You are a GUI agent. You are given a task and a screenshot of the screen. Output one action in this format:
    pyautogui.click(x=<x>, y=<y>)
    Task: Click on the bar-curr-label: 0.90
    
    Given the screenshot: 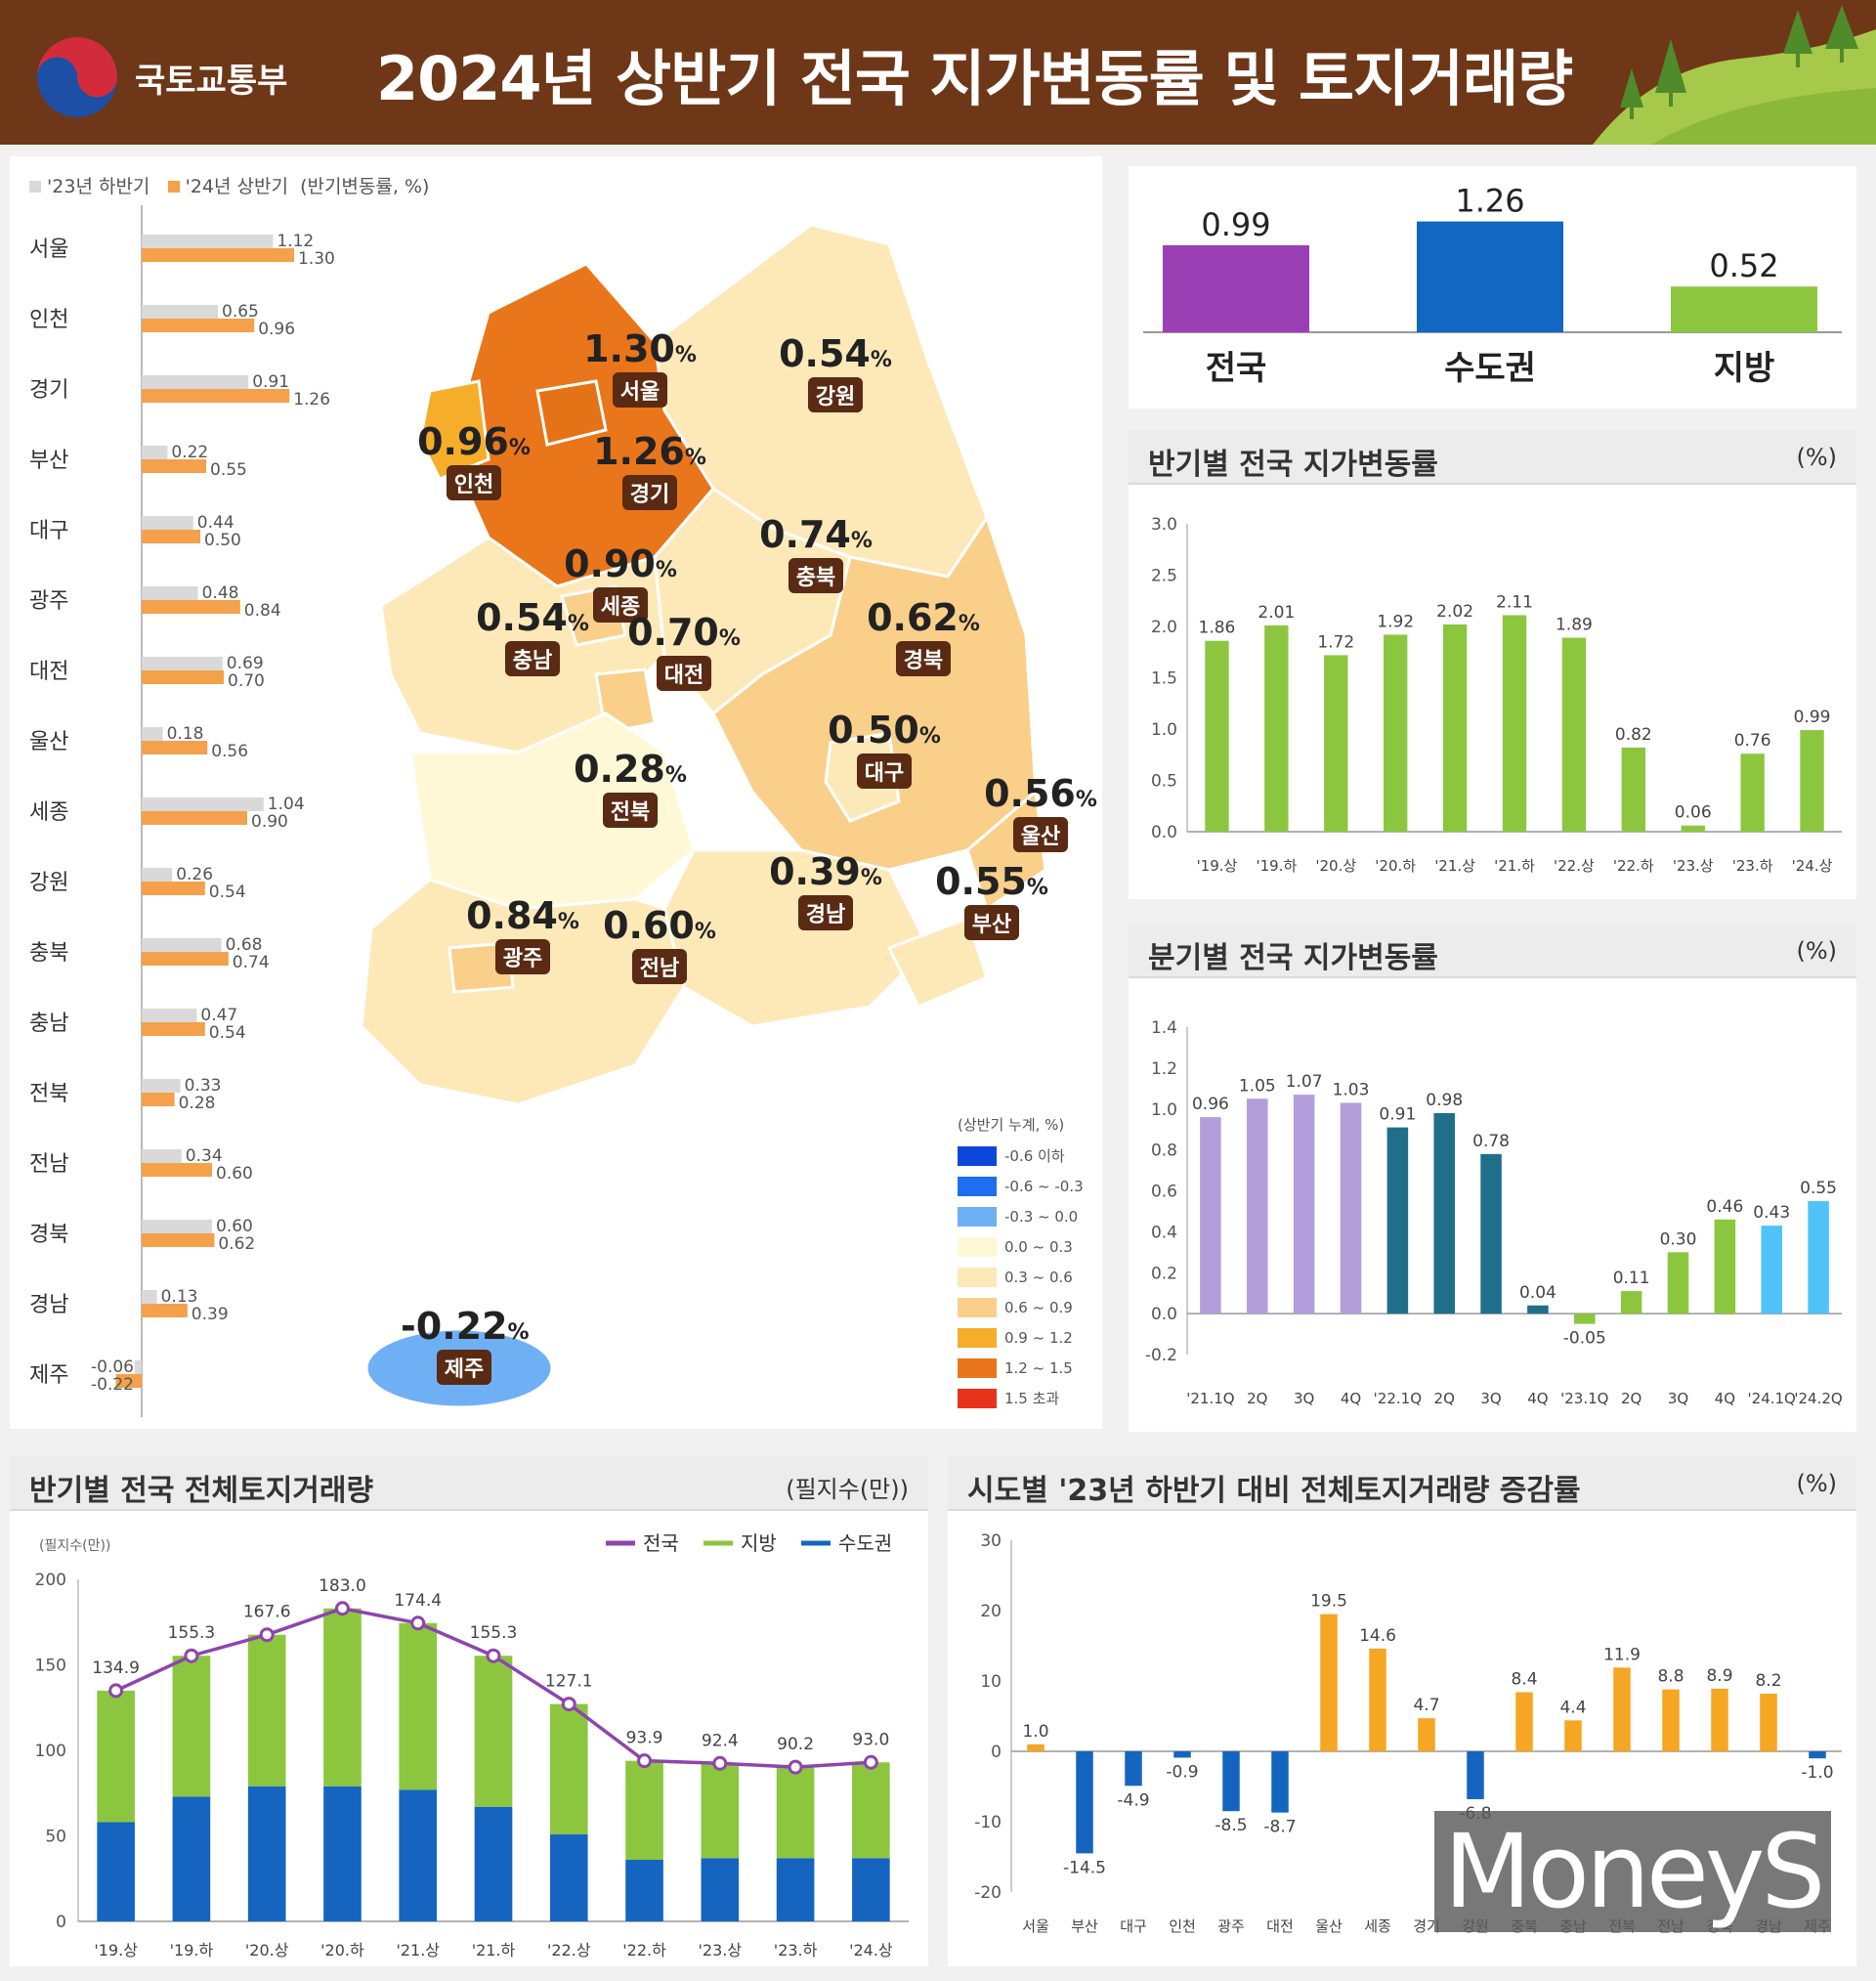 What is the action you would take?
    pyautogui.click(x=269, y=822)
    